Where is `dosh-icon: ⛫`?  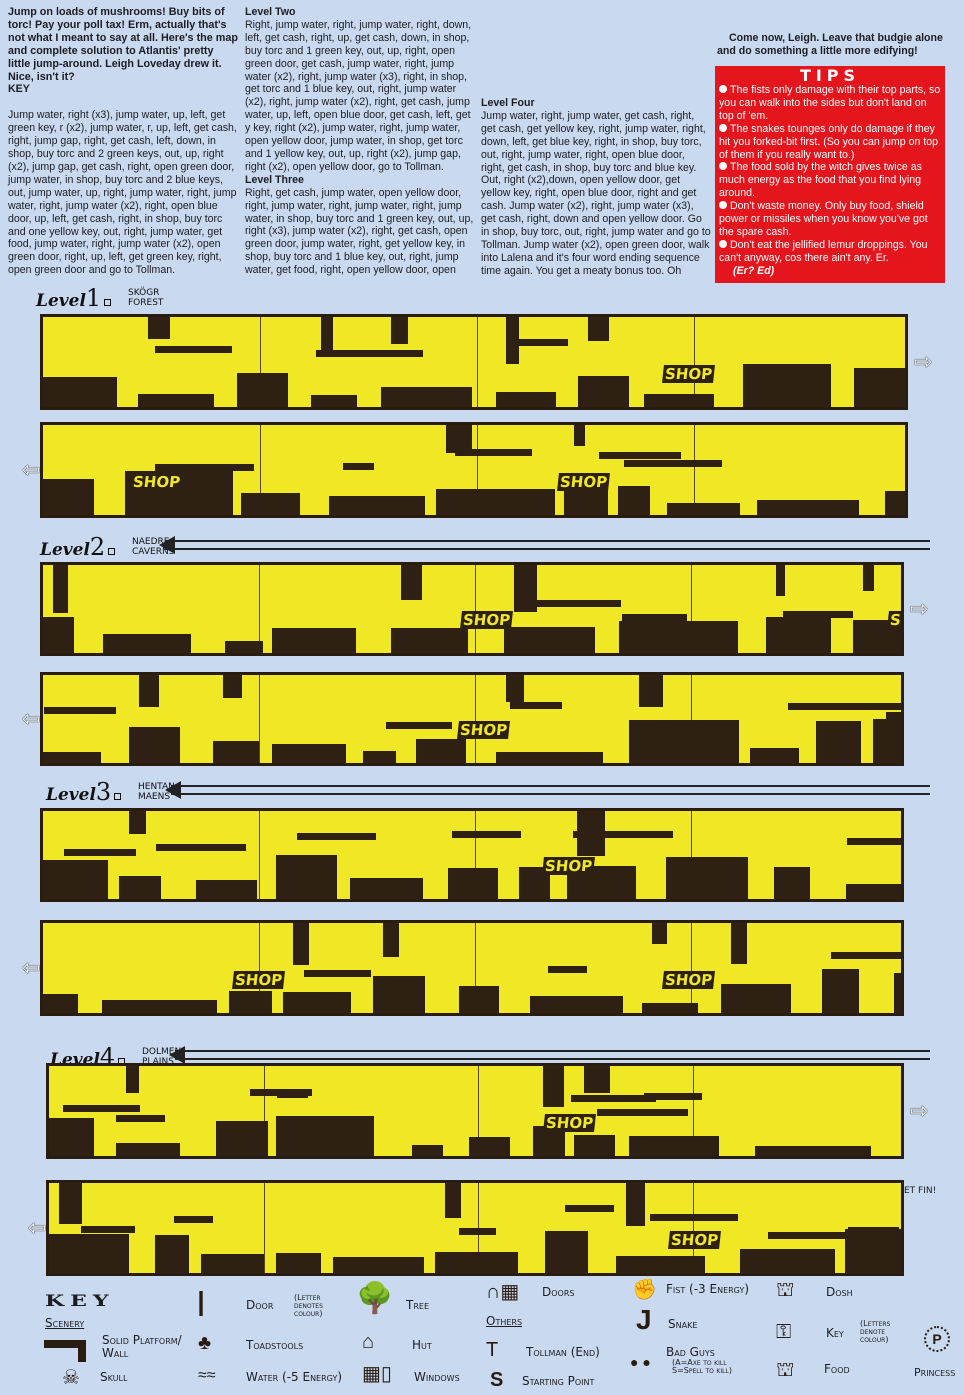 dosh-icon: ⛫ is located at coordinates (785, 1290).